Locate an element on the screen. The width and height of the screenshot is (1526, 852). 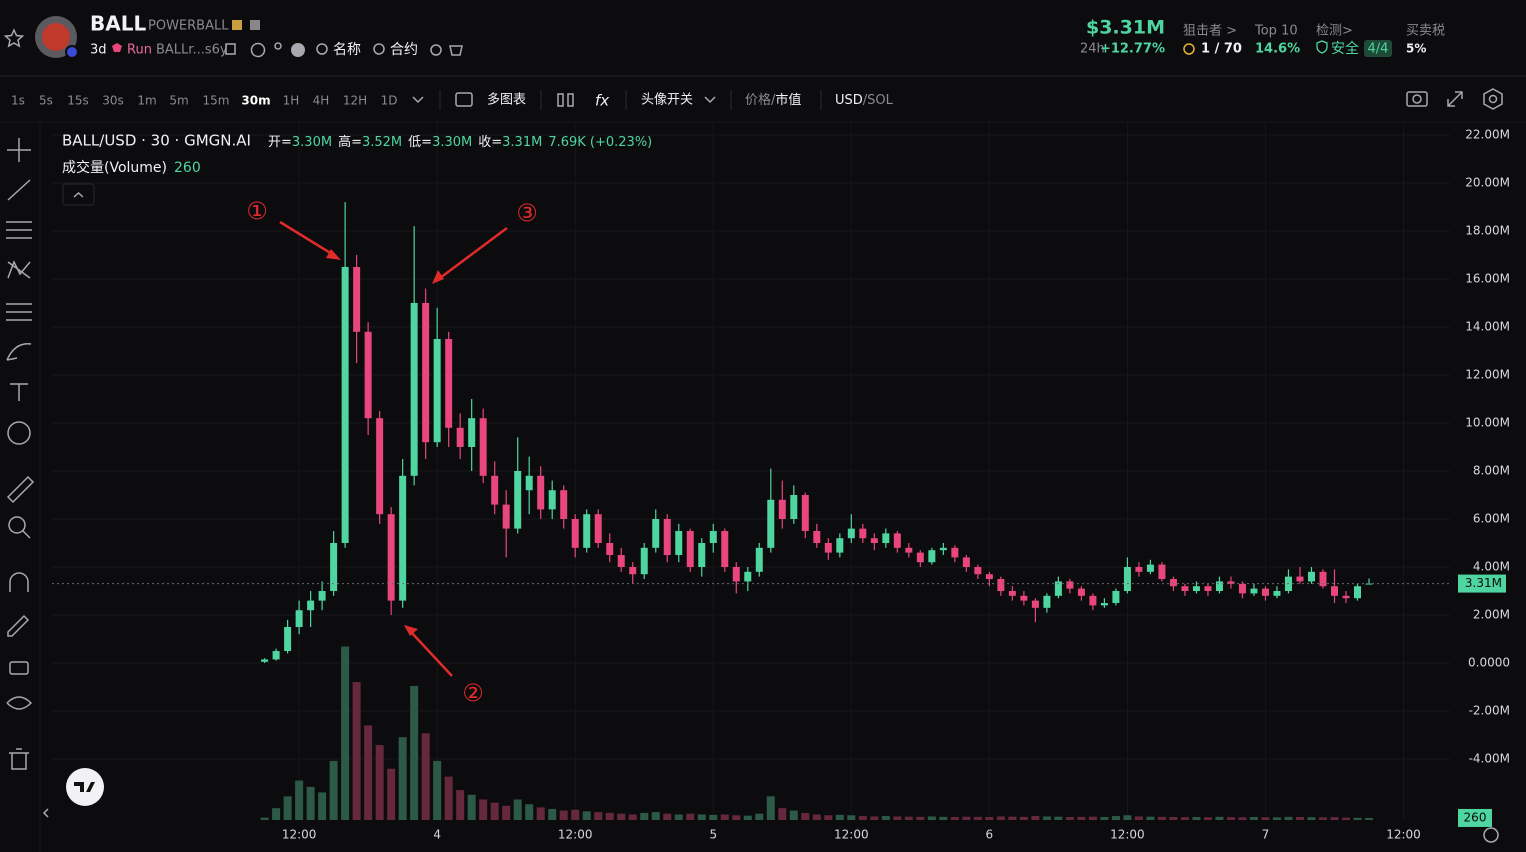
timeframe: 30s is located at coordinates (113, 101).